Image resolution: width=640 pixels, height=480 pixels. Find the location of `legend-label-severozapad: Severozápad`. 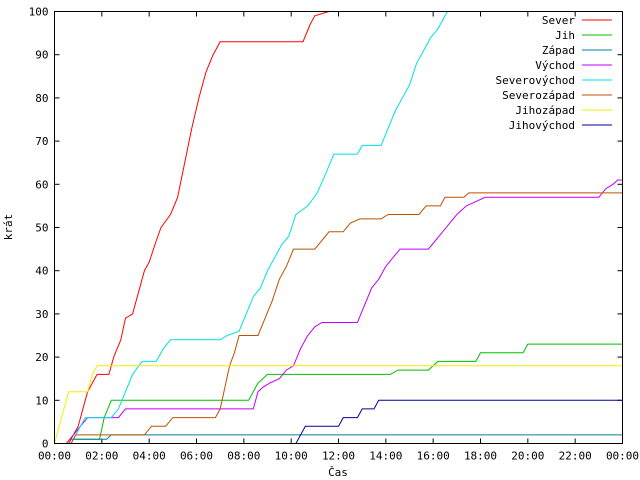

legend-label-severozapad: Severozápad is located at coordinates (538, 95).